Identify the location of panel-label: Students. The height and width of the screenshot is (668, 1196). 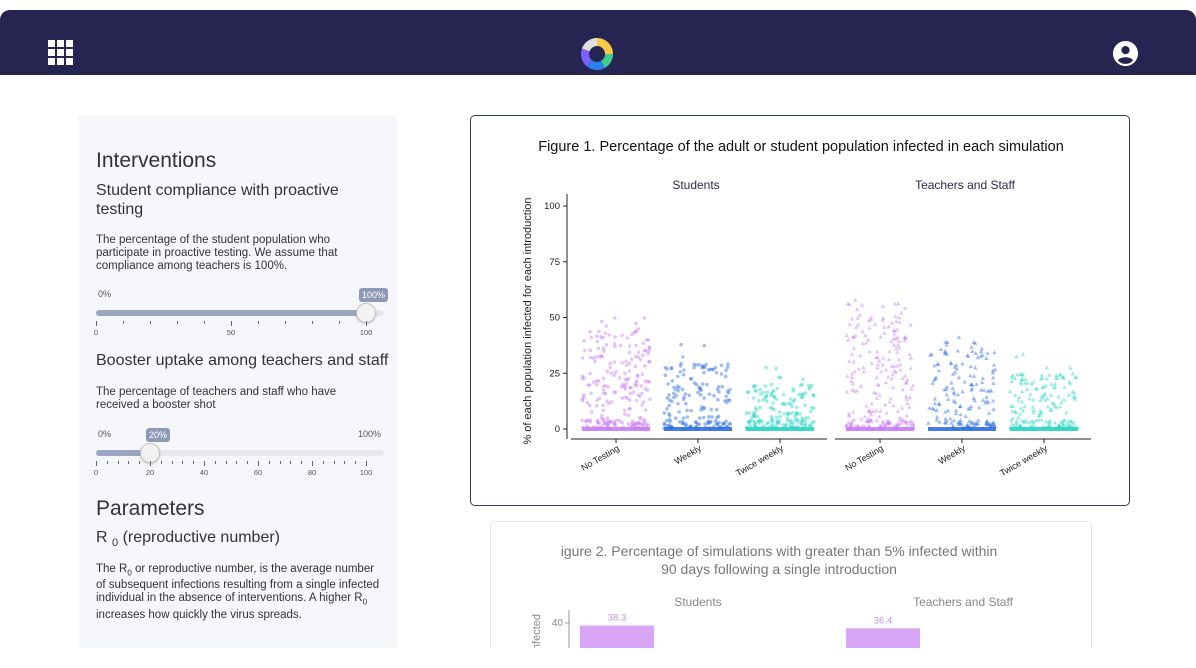
(695, 185).